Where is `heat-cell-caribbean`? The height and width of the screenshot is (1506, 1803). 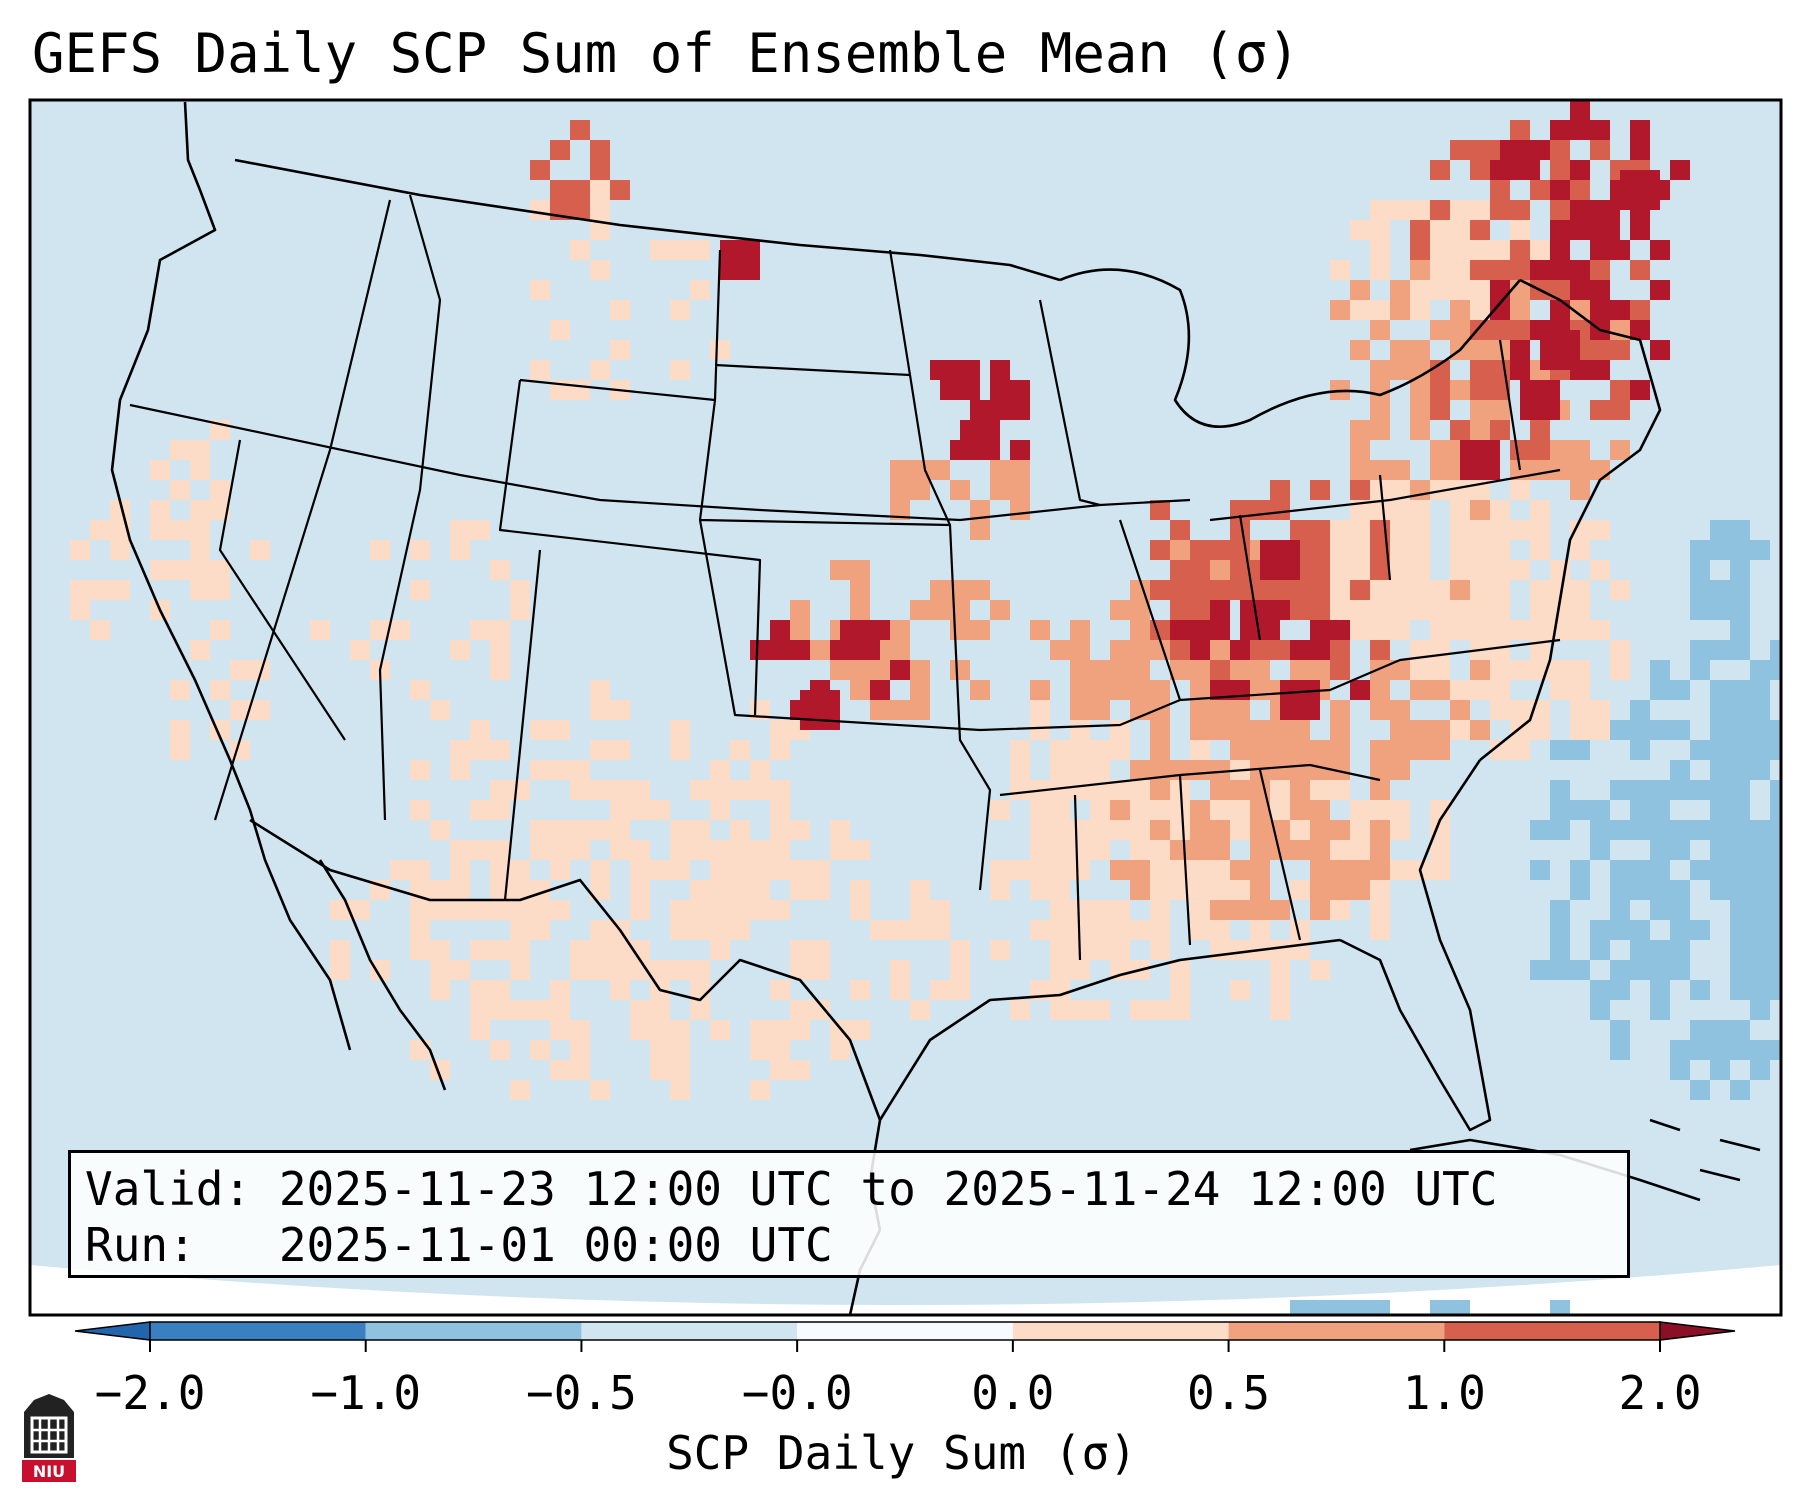 heat-cell-caribbean is located at coordinates (1340, 1307).